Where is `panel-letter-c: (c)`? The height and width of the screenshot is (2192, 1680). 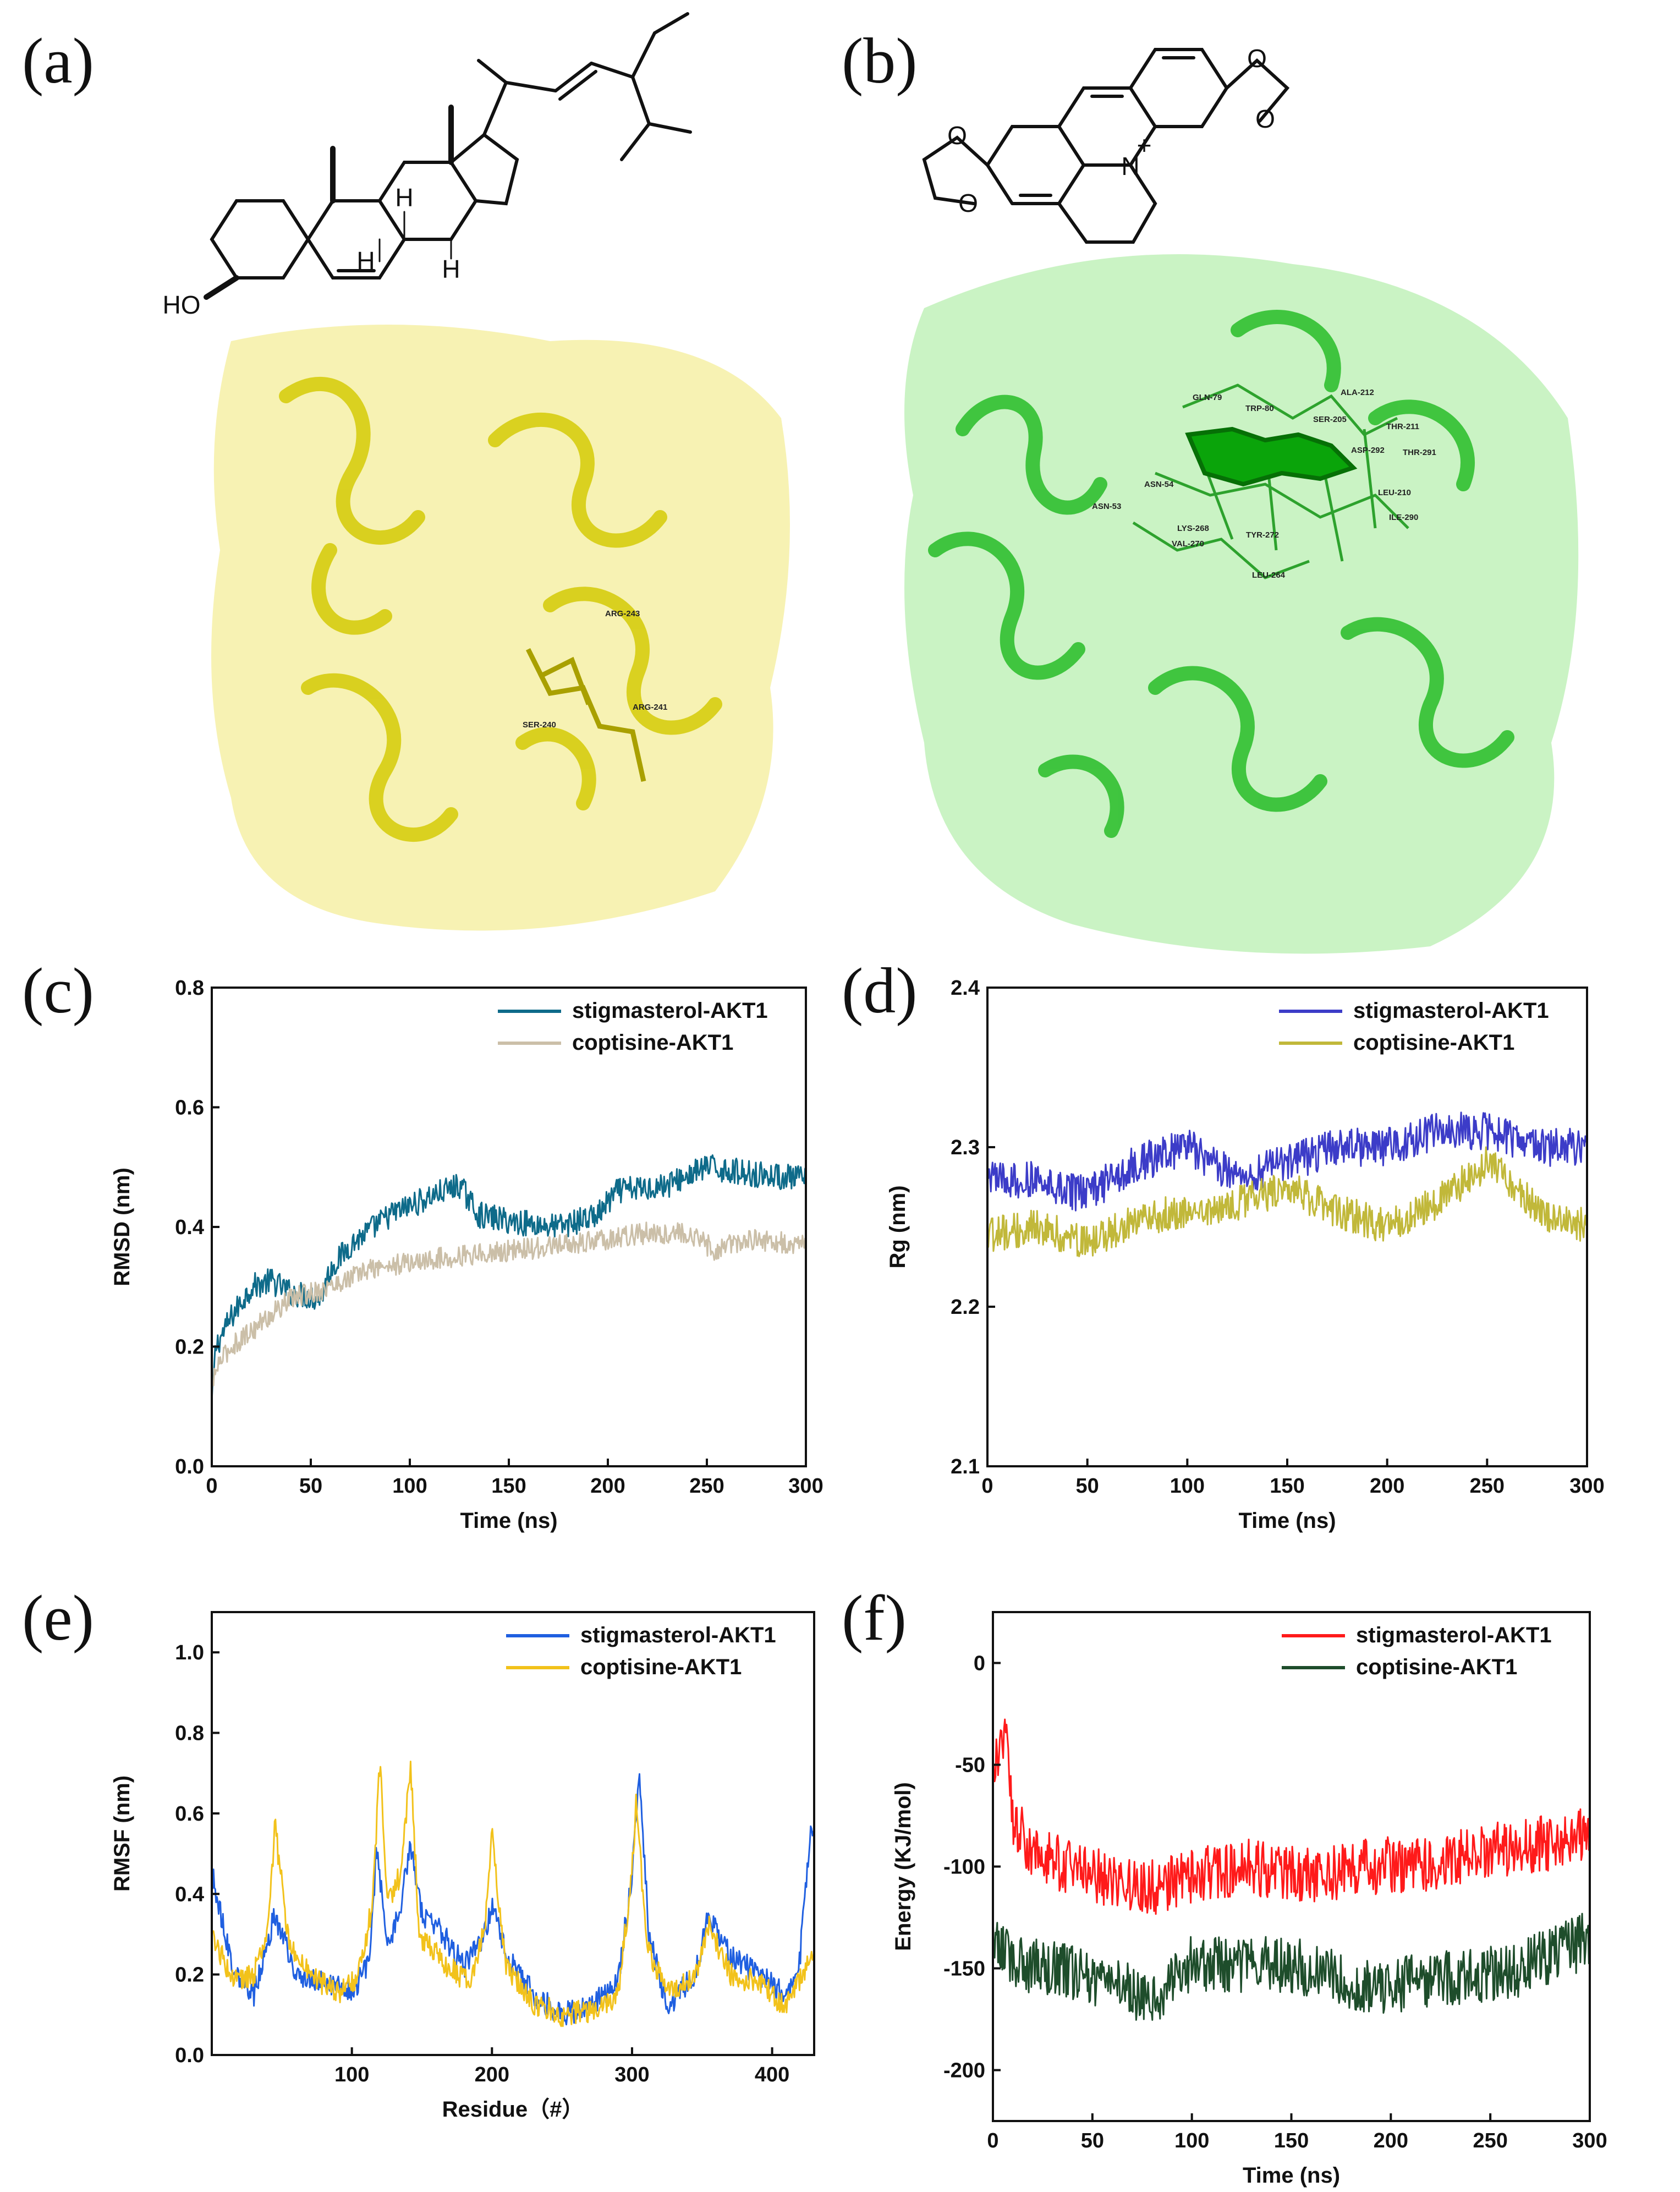 panel-letter-c: (c) is located at coordinates (58, 991).